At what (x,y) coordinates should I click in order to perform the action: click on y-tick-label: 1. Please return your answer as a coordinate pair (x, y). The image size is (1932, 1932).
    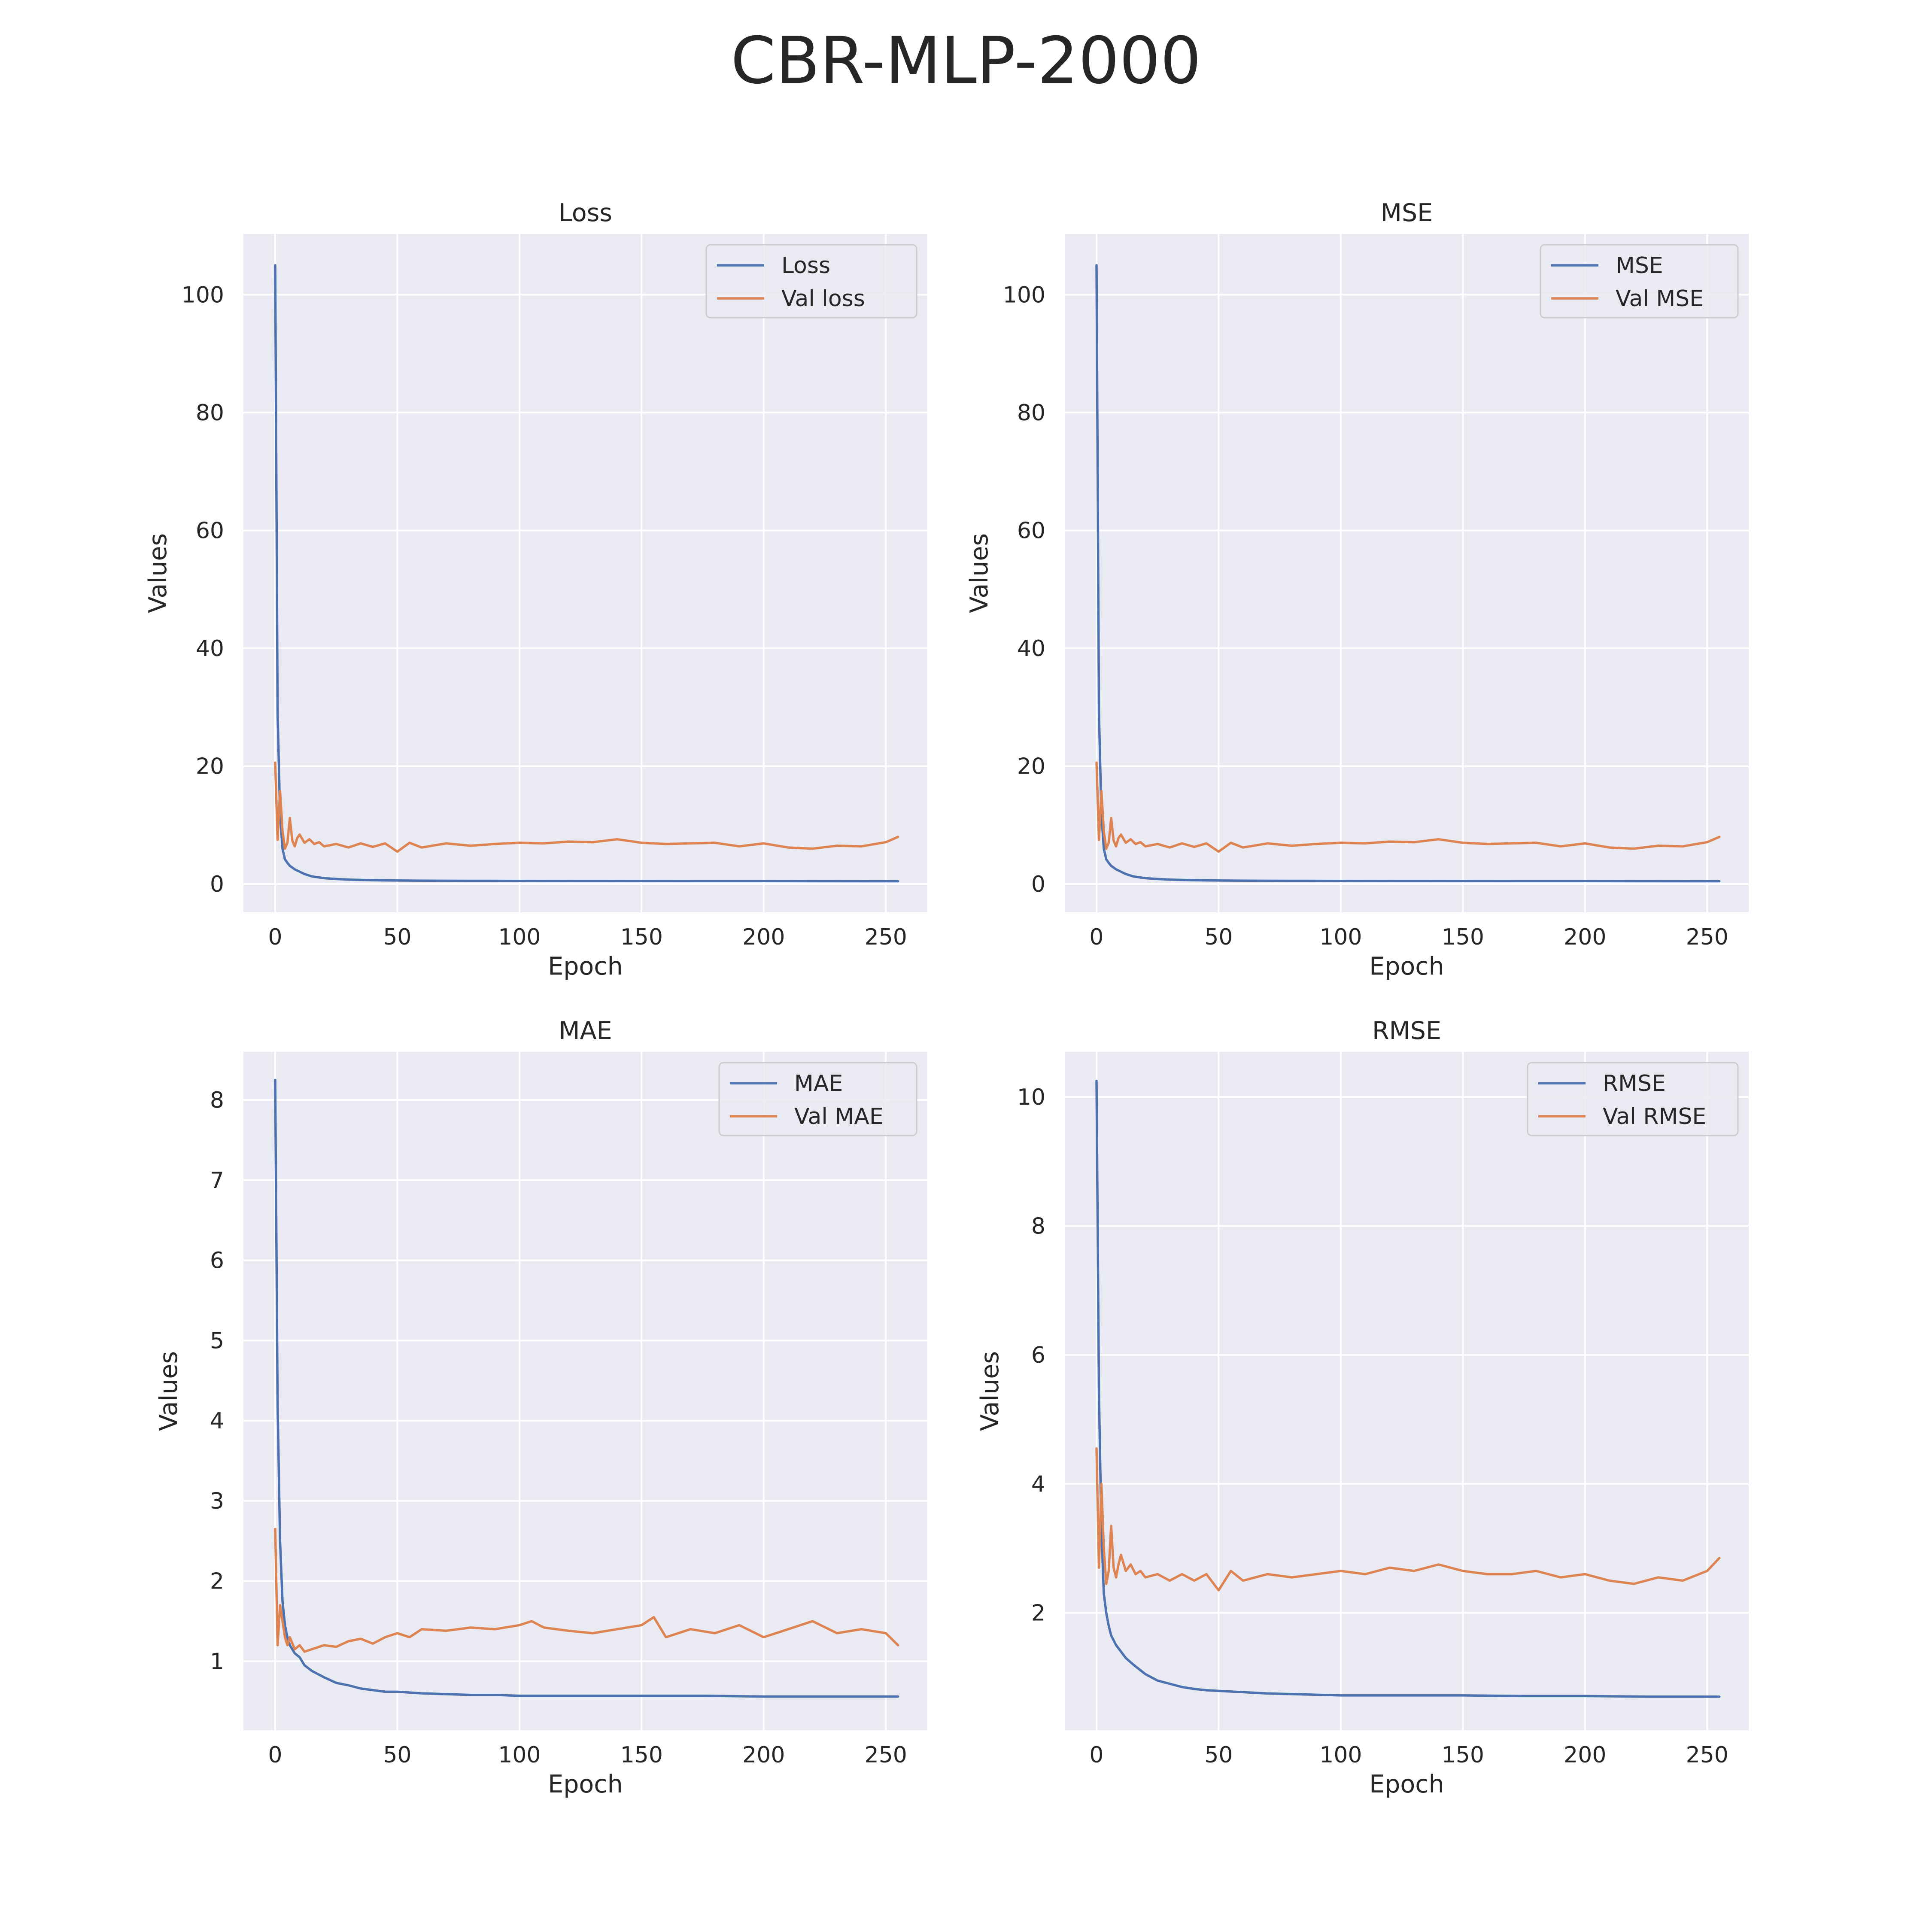
    Looking at the image, I should click on (217, 1661).